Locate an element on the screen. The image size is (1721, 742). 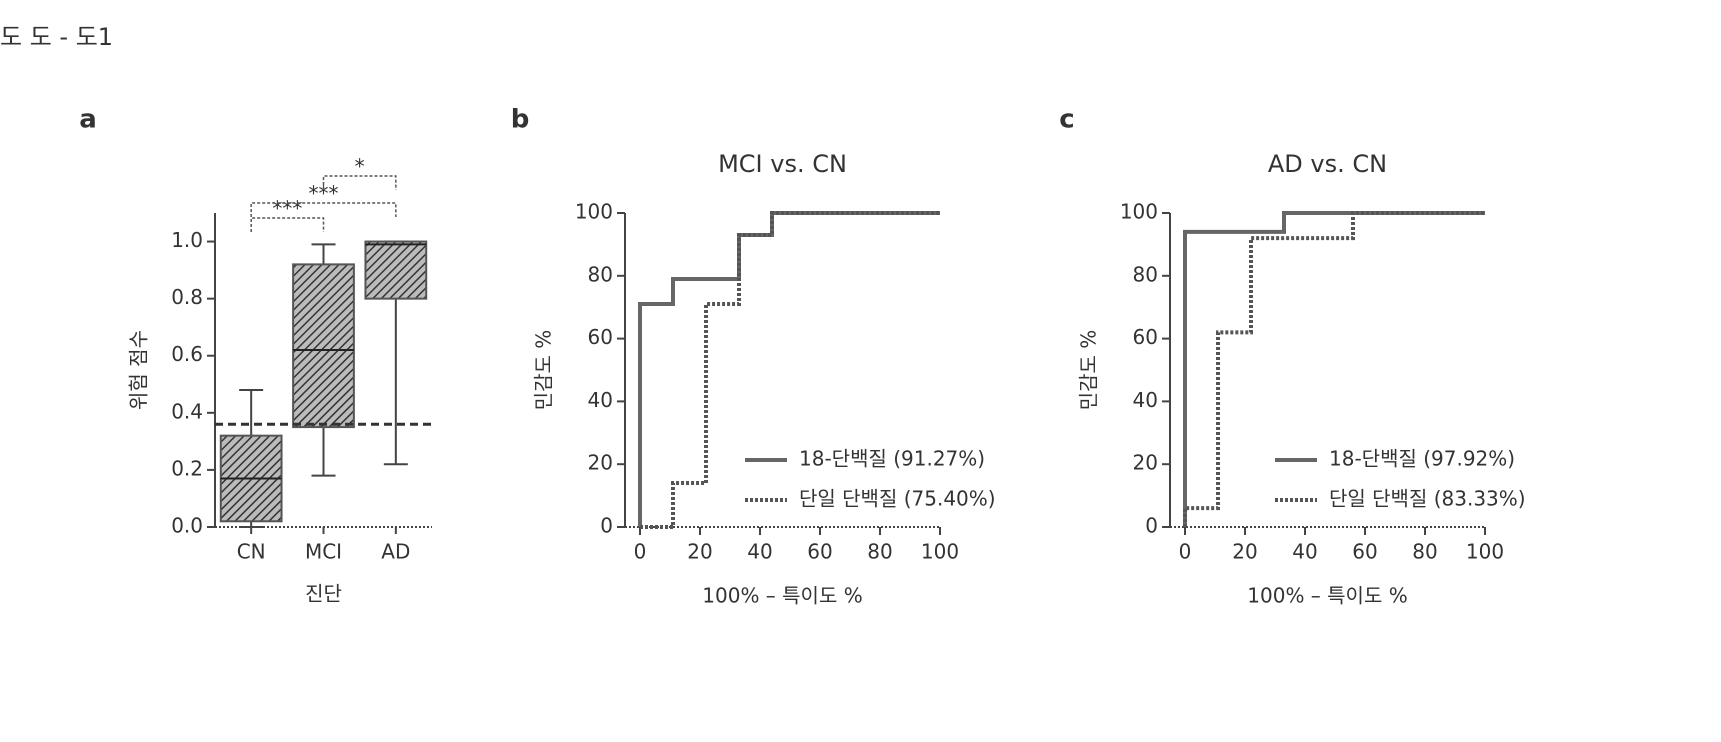
significance-label: * is located at coordinates (360, 167).